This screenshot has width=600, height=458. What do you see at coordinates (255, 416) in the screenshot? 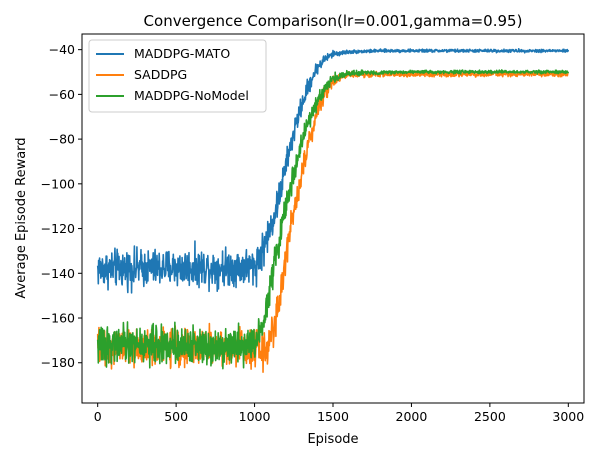
I see `x-tick-label: 1000` at bounding box center [255, 416].